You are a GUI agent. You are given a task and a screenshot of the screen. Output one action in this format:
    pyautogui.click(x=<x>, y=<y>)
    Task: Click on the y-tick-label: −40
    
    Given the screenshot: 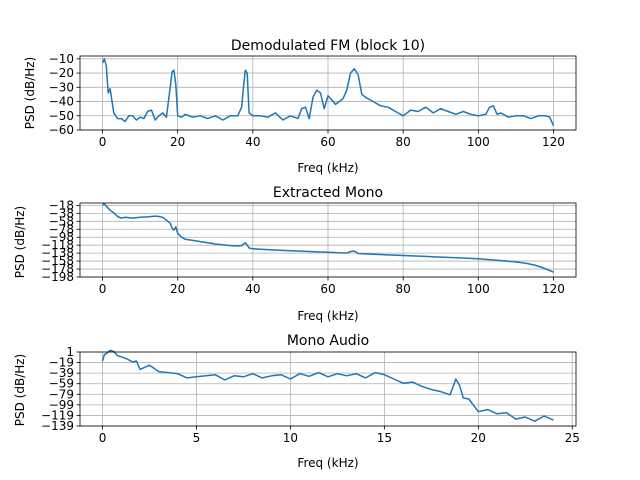 What is the action you would take?
    pyautogui.click(x=61, y=102)
    